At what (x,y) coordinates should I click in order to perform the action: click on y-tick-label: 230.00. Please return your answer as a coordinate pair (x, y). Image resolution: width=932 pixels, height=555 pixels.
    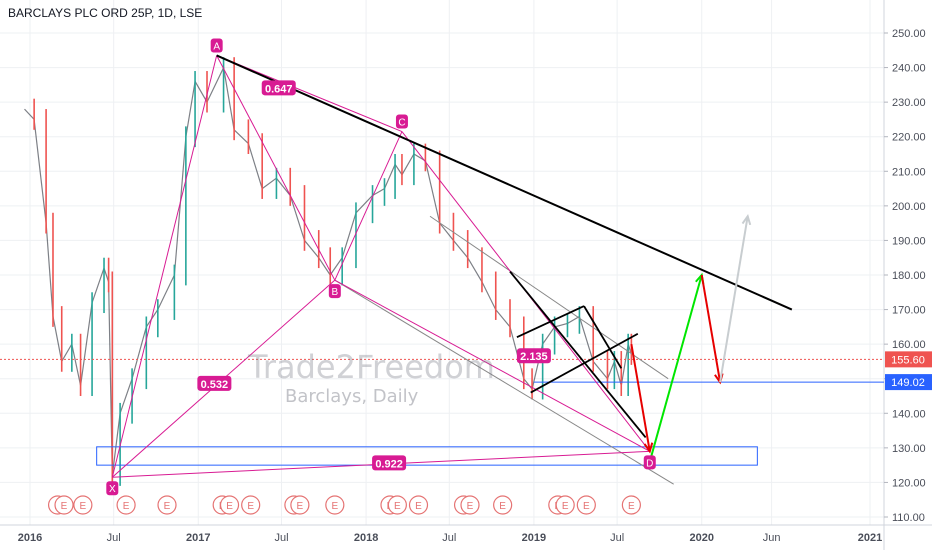
    Looking at the image, I should click on (909, 103).